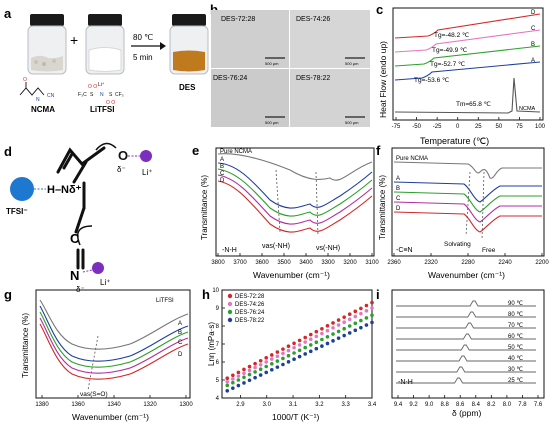 This screenshot has height=430, width=554. What do you see at coordinates (478, 127) in the screenshot?
I see `dsc-tick-label: 25` at bounding box center [478, 127].